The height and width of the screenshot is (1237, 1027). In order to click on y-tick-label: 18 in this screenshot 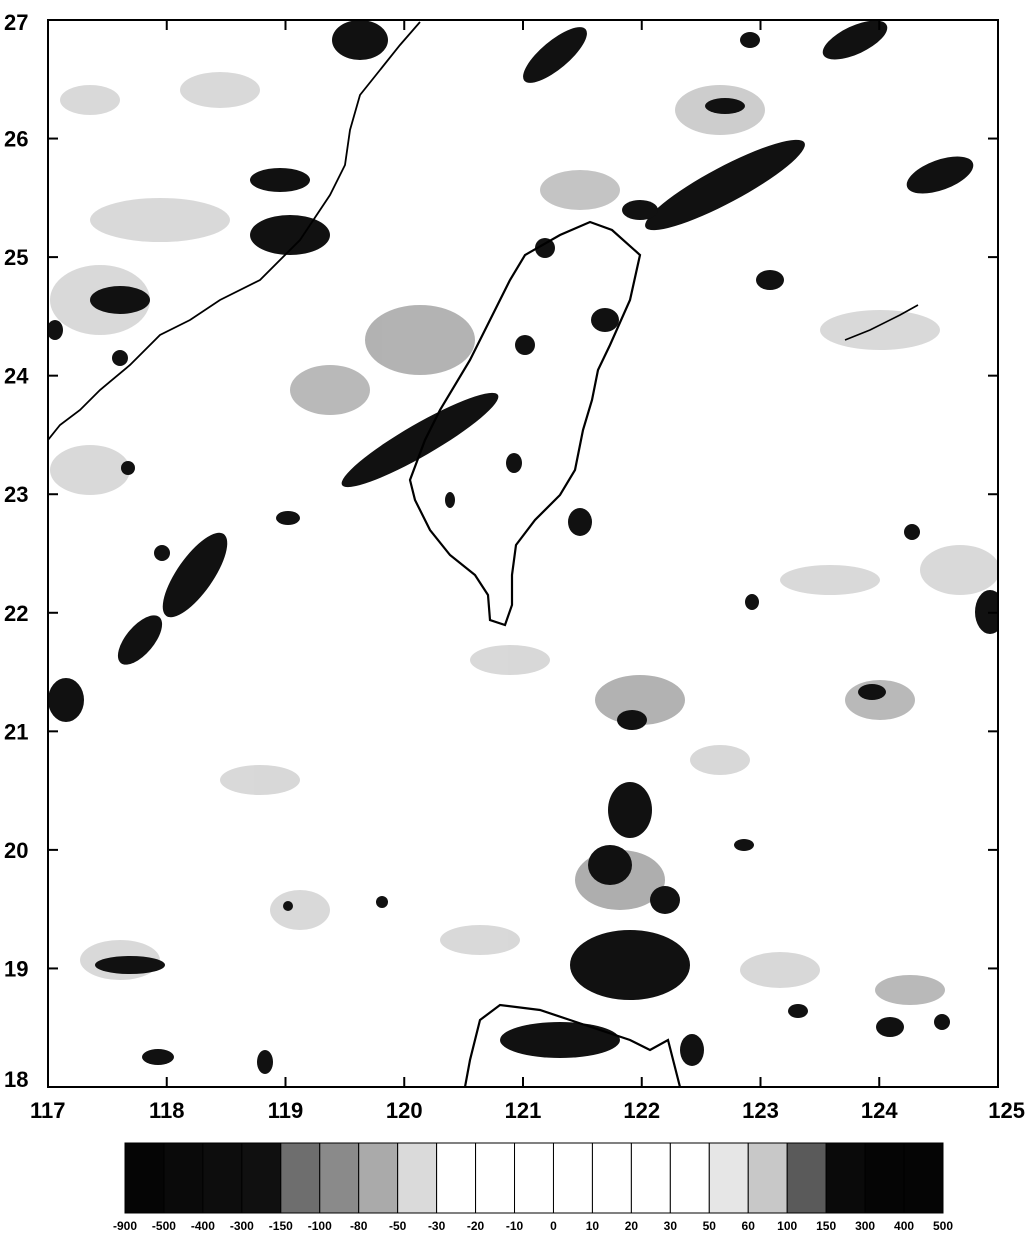, I will do `click(16, 1079)`.